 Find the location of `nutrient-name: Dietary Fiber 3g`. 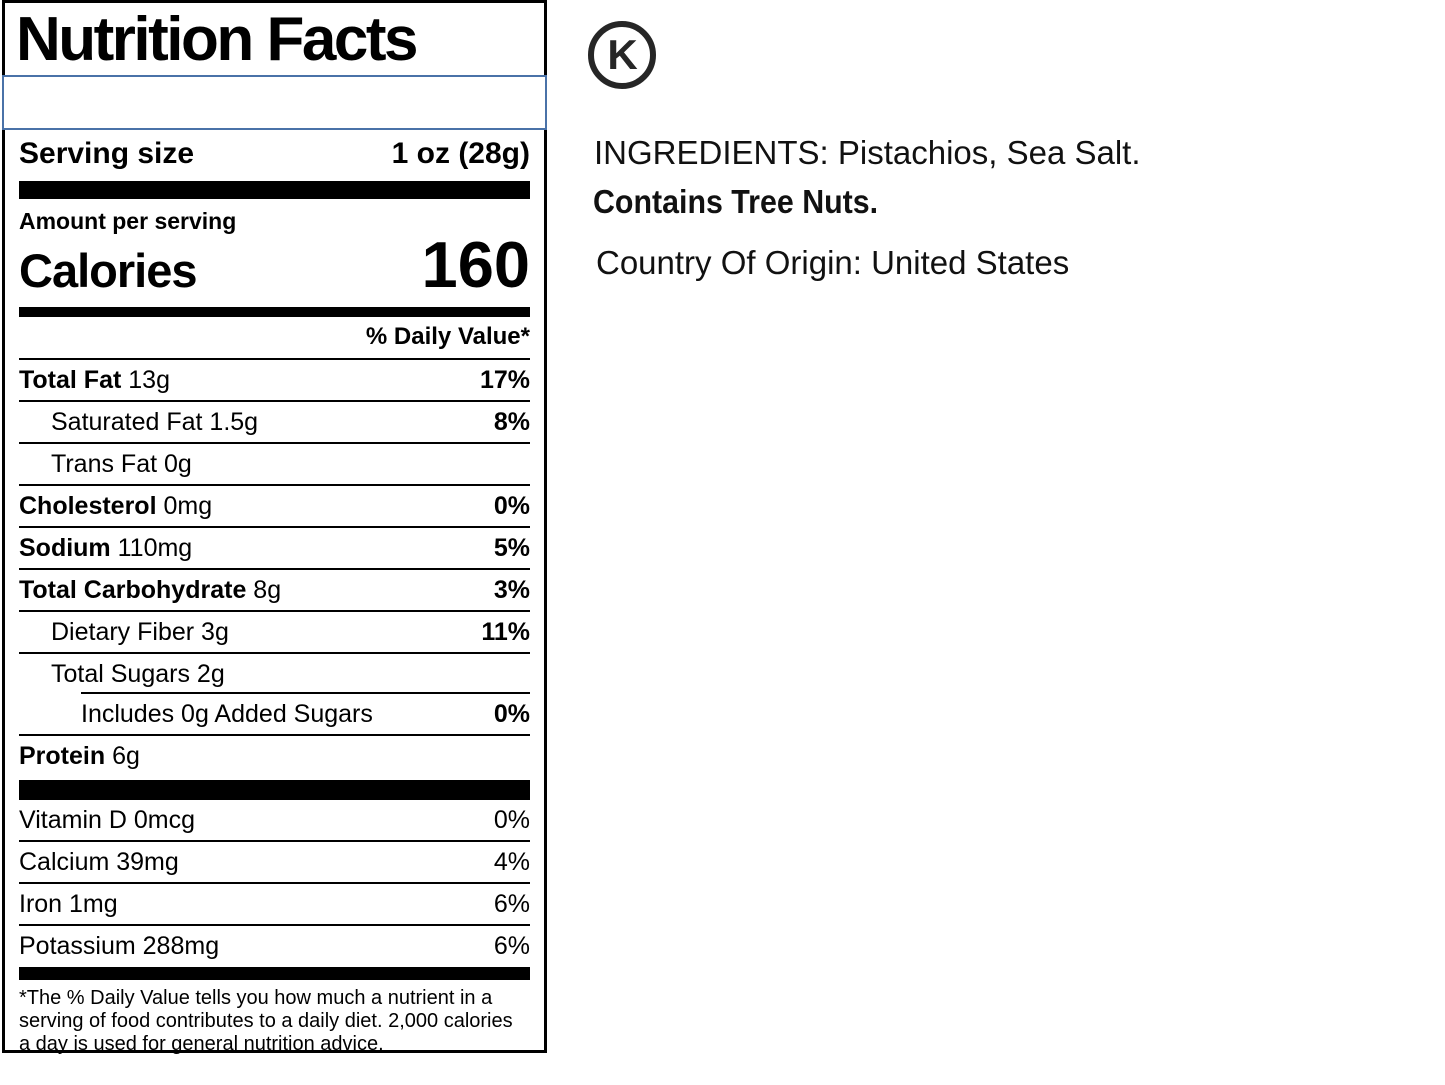

nutrient-name: Dietary Fiber 3g is located at coordinates (140, 632).